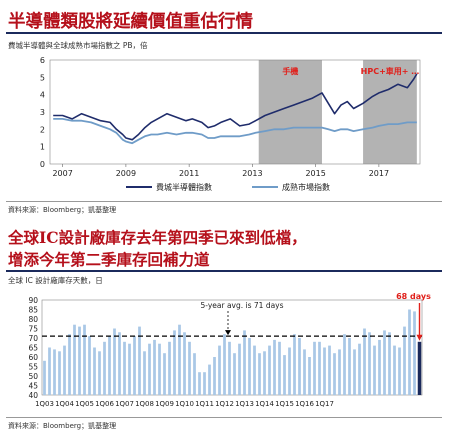 The height and width of the screenshot is (440, 450). Describe the element at coordinates (42, 147) in the screenshot. I see `y-tick-label: 1` at that location.